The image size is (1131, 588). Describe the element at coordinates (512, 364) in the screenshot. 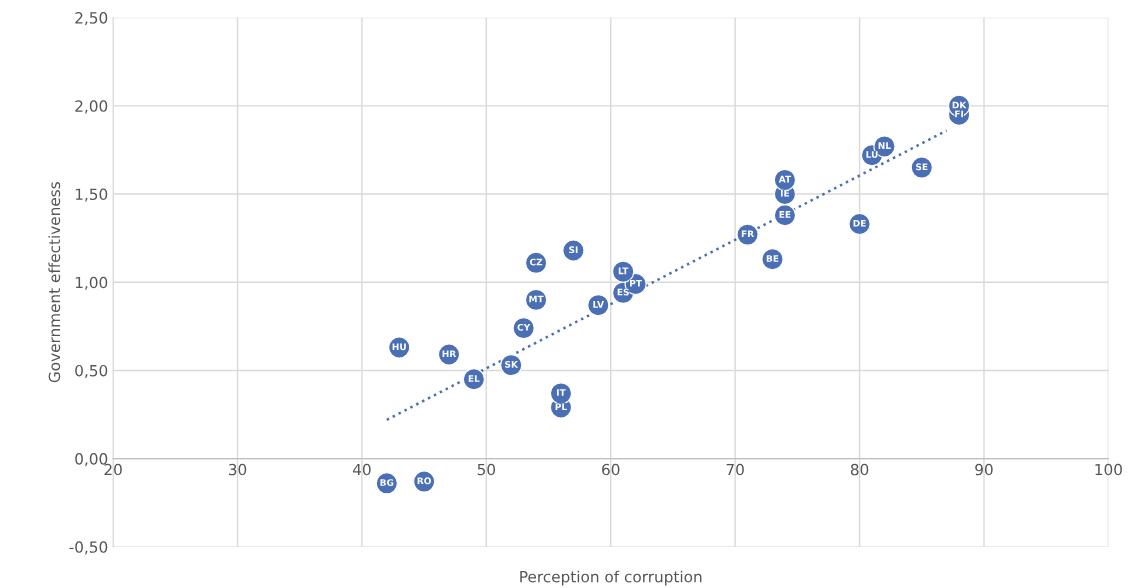

I see `annotation: SK` at that location.